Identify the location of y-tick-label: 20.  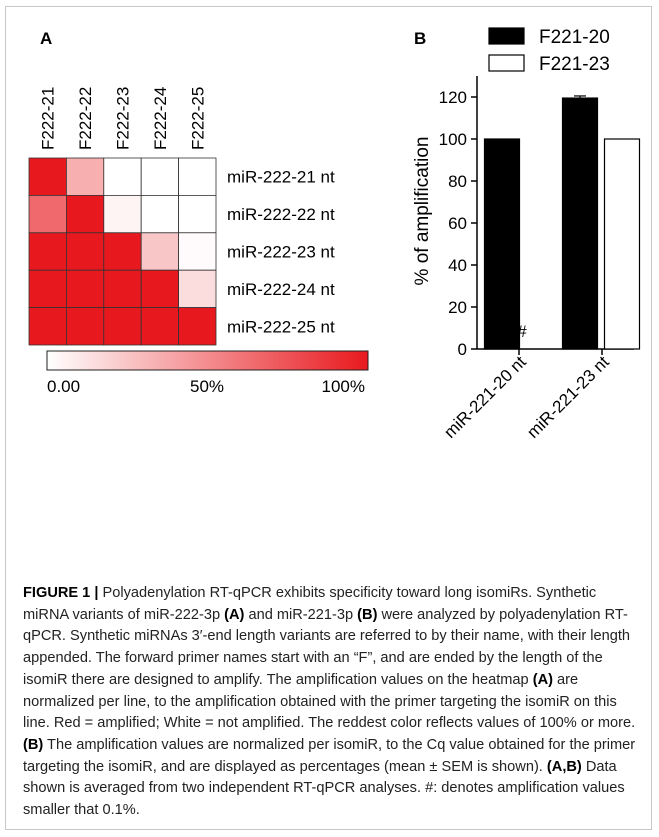
(457, 307).